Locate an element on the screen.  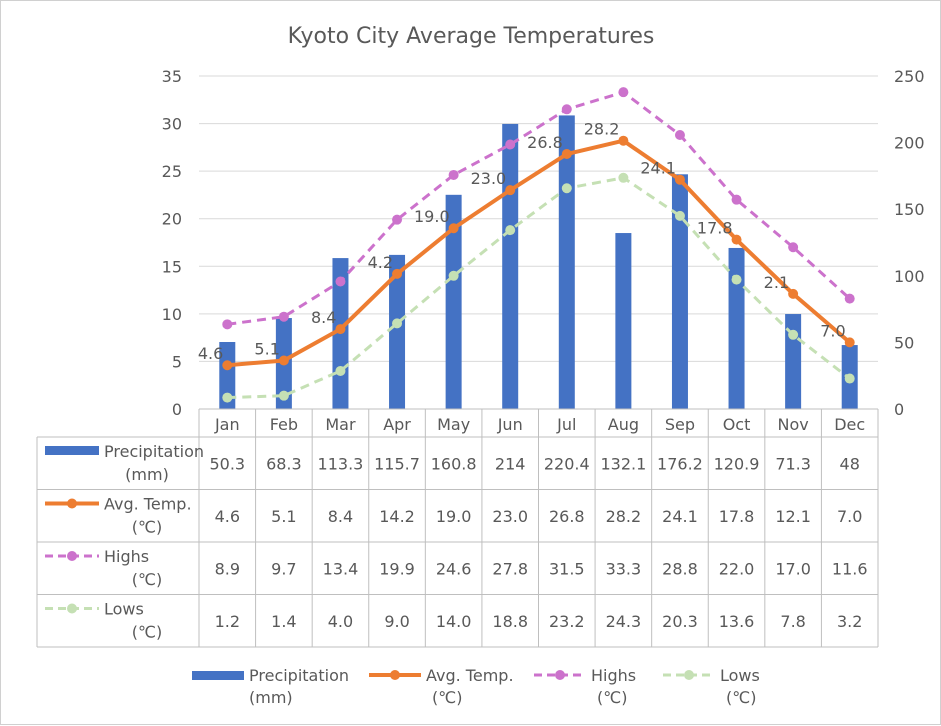
avg-temp-point-sep is located at coordinates (679, 179).